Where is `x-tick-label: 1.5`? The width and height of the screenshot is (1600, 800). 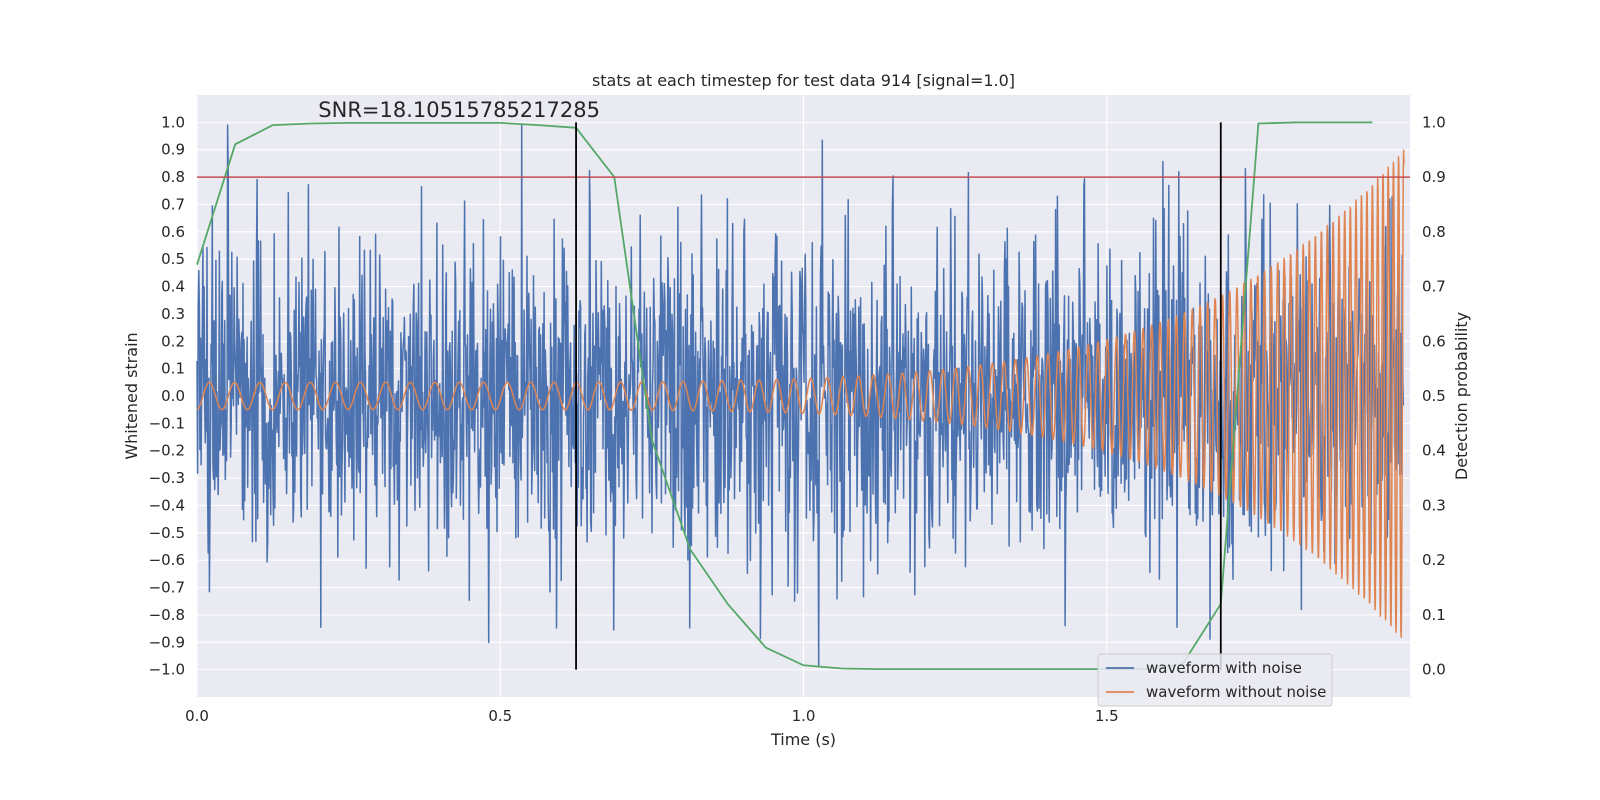 x-tick-label: 1.5 is located at coordinates (1107, 716).